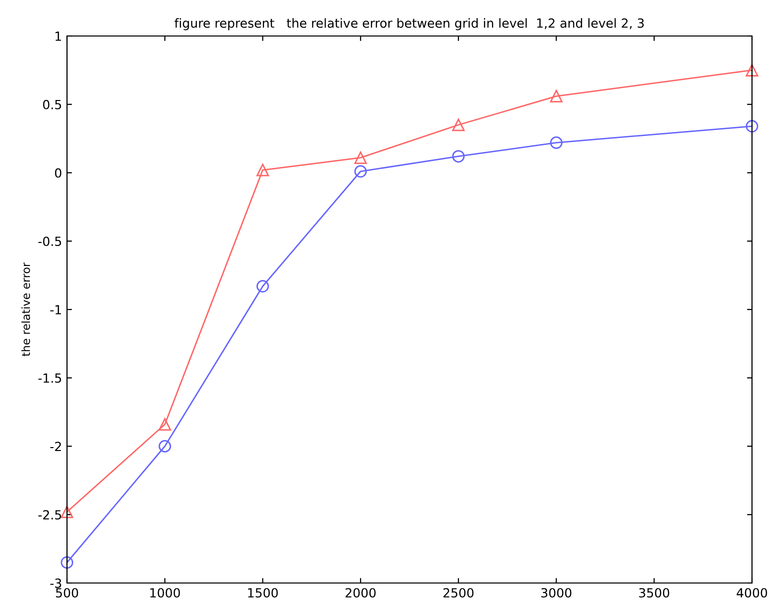 This screenshot has height=610, width=778. I want to click on y-tick-label: -2.5, so click(50, 515).